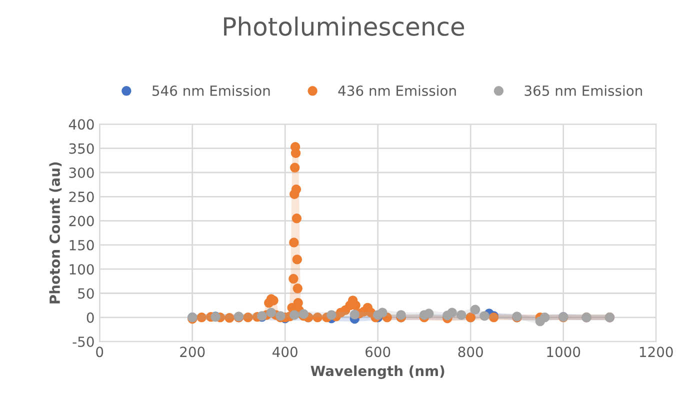  I want to click on y-tick-label: -50, so click(83, 342).